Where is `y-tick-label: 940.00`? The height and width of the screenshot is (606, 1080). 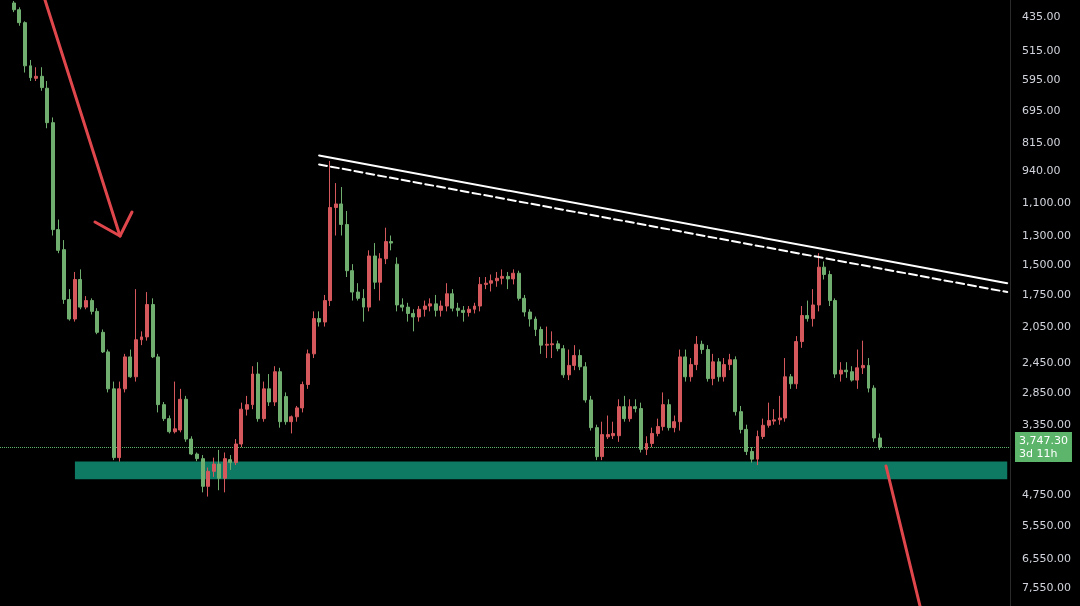
y-tick-label: 940.00 is located at coordinates (1041, 171).